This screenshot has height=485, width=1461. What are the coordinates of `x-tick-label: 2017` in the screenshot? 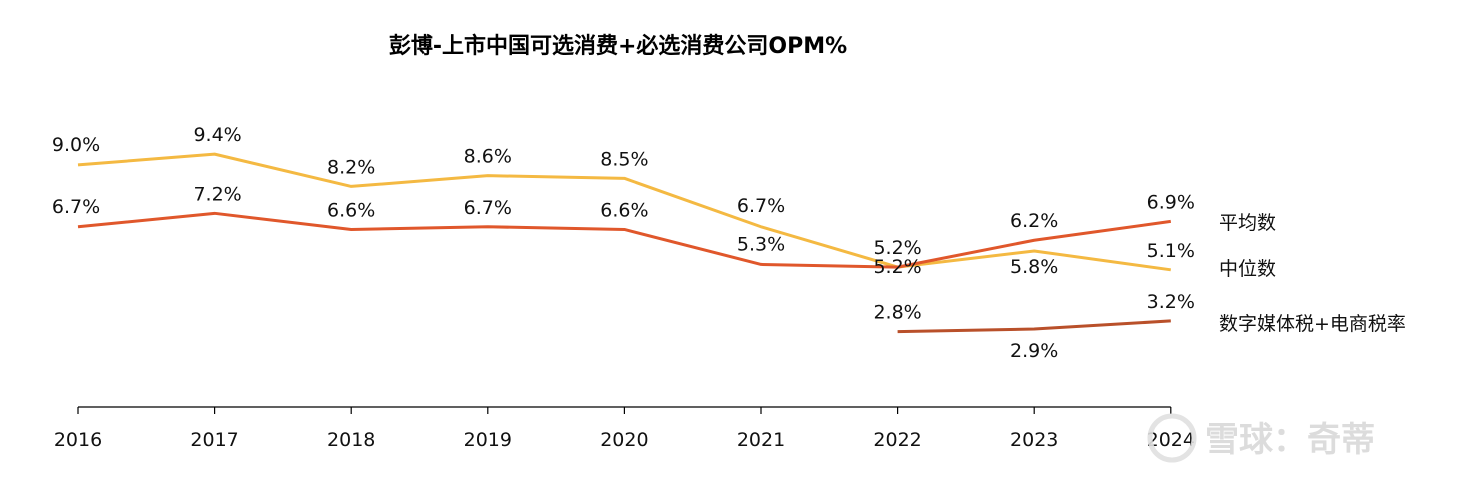 It's located at (214, 440).